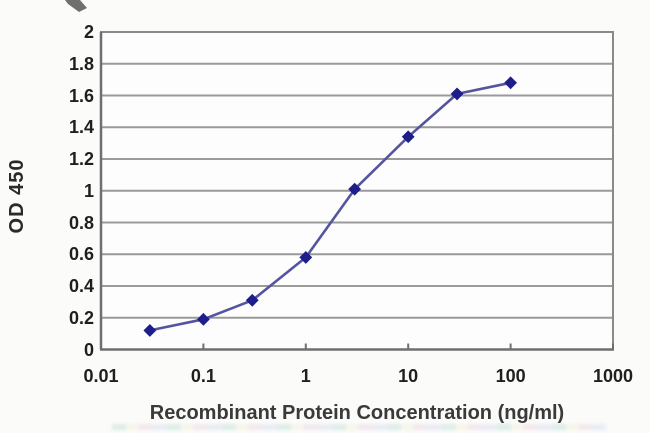 This screenshot has width=650, height=433. I want to click on y-axis-tick-label: 2, so click(88, 32).